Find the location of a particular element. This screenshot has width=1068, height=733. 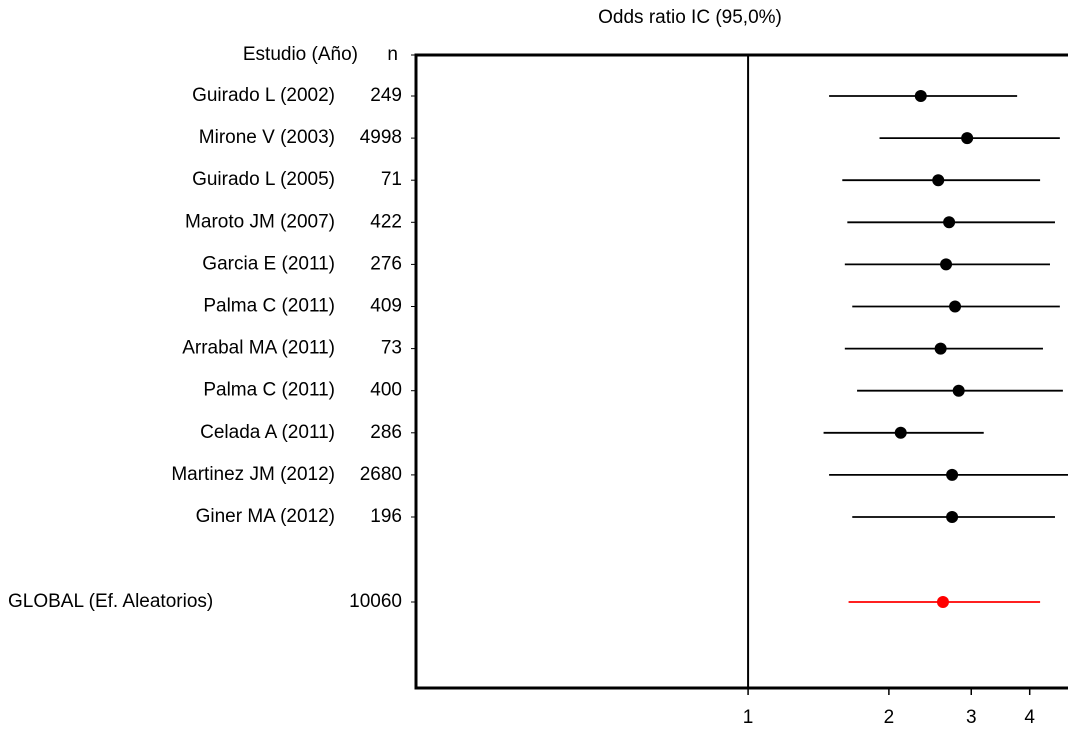

n-header: n is located at coordinates (392, 54).